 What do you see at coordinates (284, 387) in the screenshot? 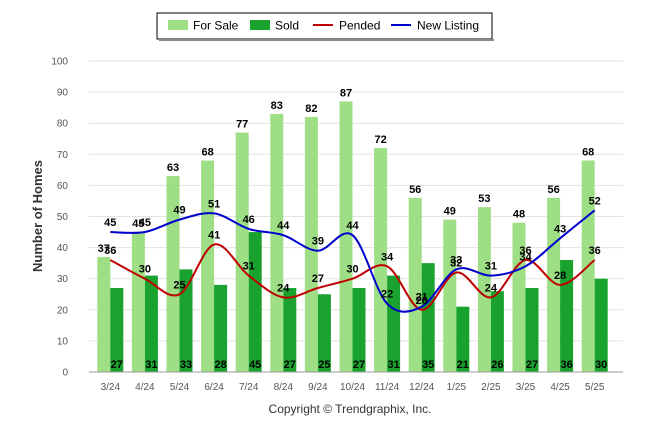
I see `x-tick-label: 8/24` at bounding box center [284, 387].